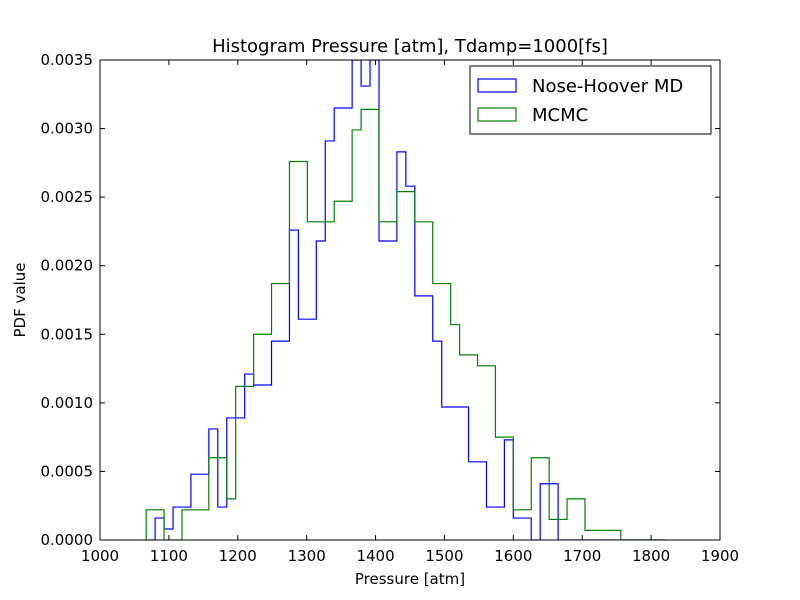 The width and height of the screenshot is (800, 600). What do you see at coordinates (513, 556) in the screenshot?
I see `x-tick-label: 1600` at bounding box center [513, 556].